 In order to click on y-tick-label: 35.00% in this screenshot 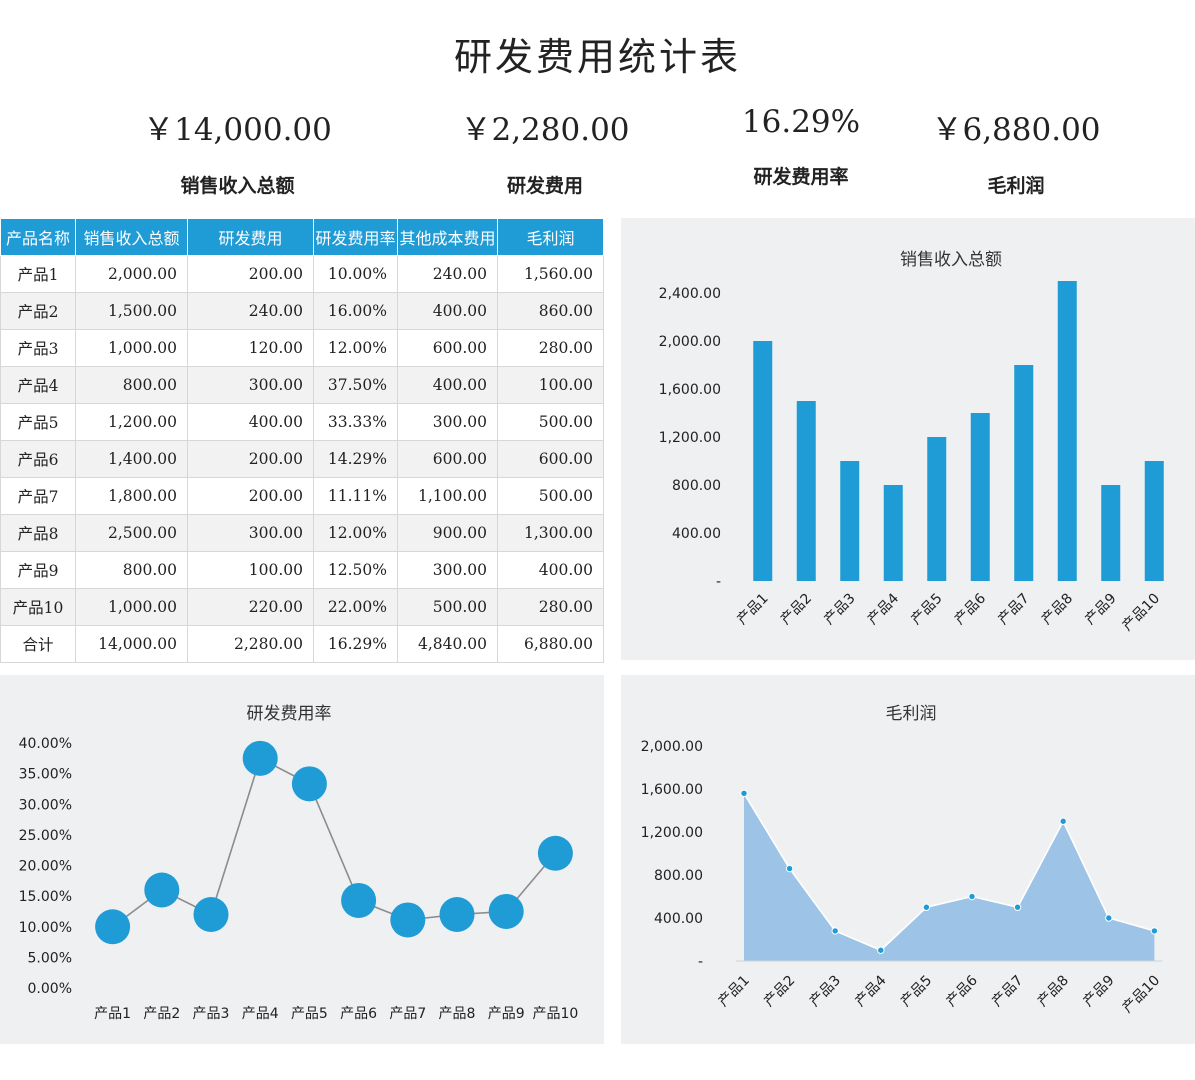, I will do `click(45, 775)`.